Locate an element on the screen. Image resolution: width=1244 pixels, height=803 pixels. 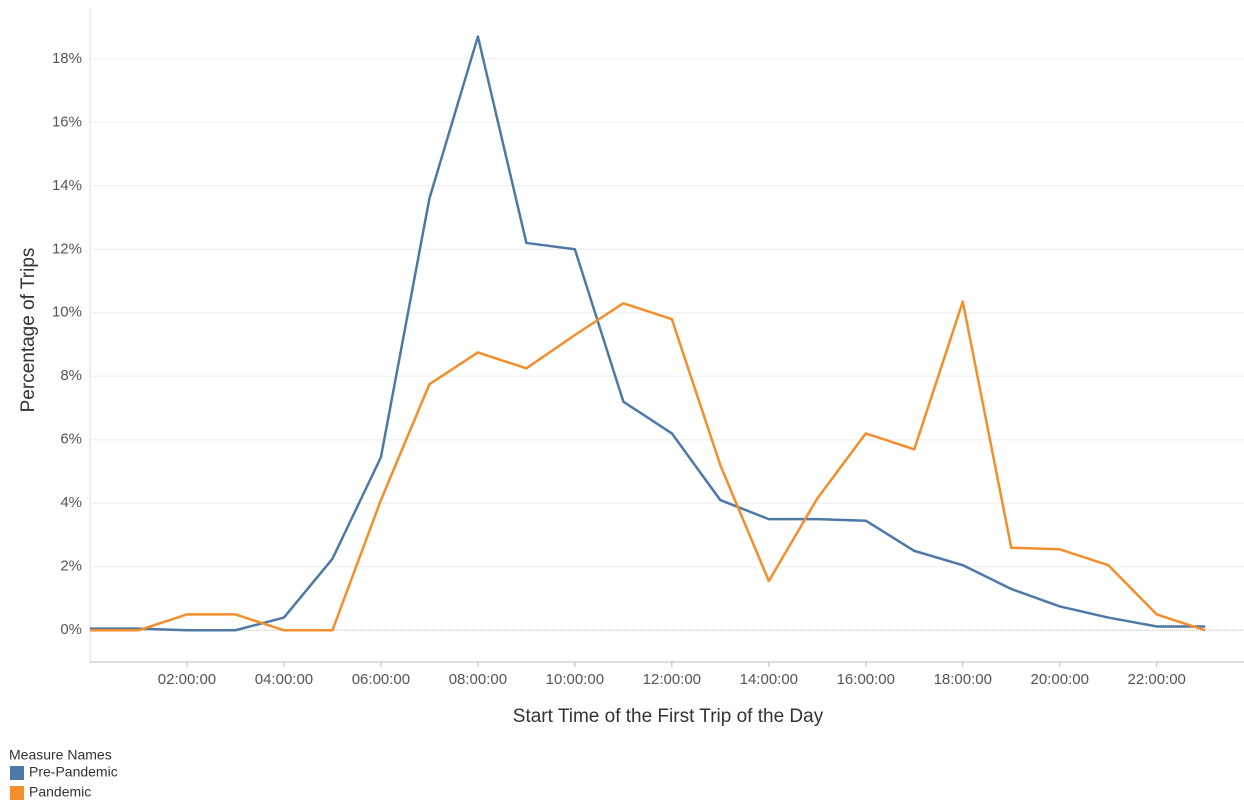
y-tick-label: 10% is located at coordinates (67, 312).